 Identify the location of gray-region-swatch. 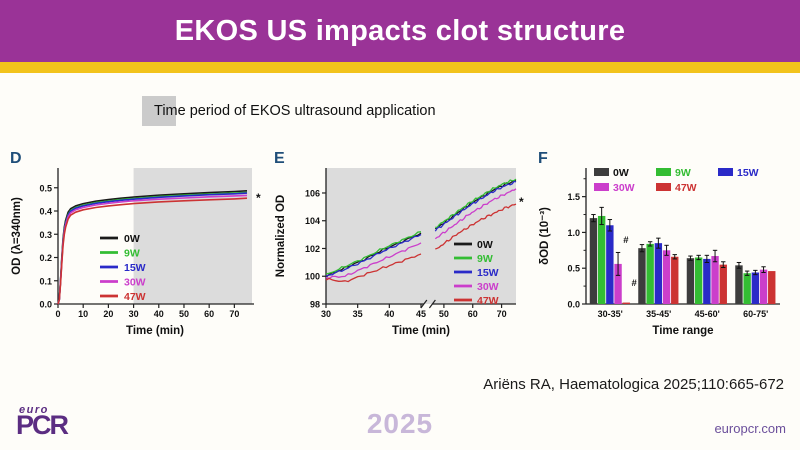
(159, 111).